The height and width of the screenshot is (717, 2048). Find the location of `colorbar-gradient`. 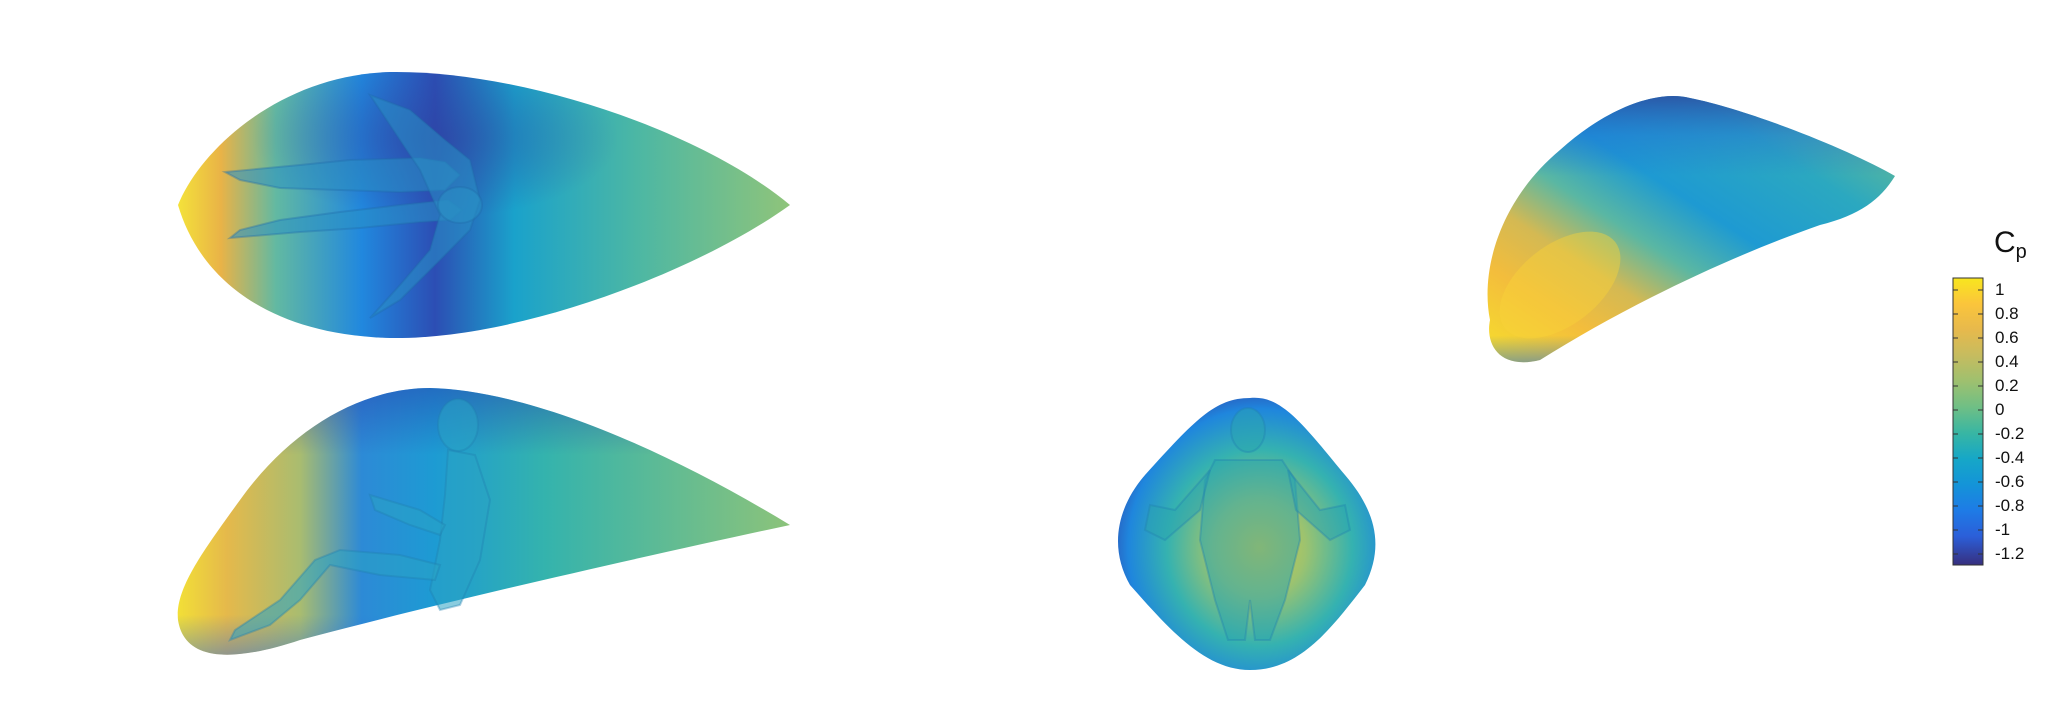

colorbar-gradient is located at coordinates (1968, 421).